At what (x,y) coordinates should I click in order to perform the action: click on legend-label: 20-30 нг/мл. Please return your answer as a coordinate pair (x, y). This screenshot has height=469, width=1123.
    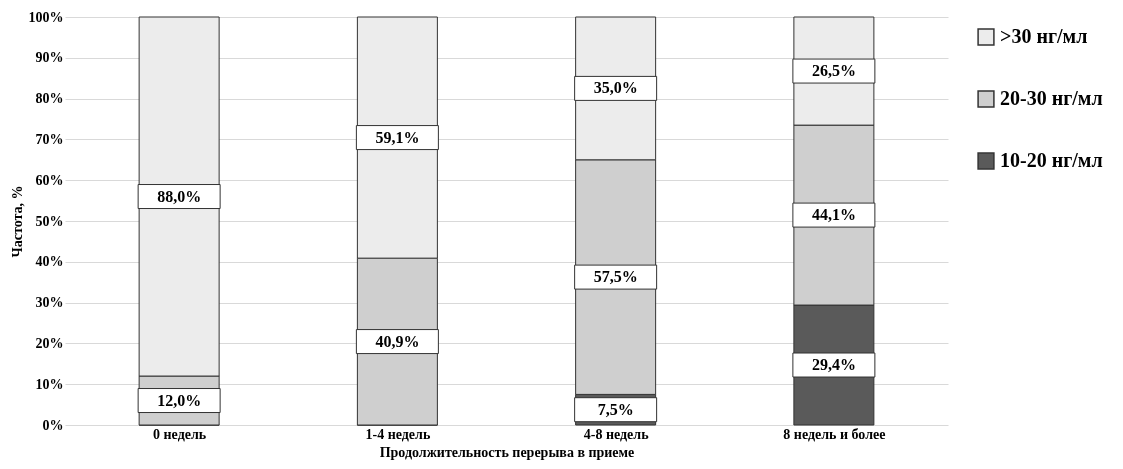
    Looking at the image, I should click on (1051, 98).